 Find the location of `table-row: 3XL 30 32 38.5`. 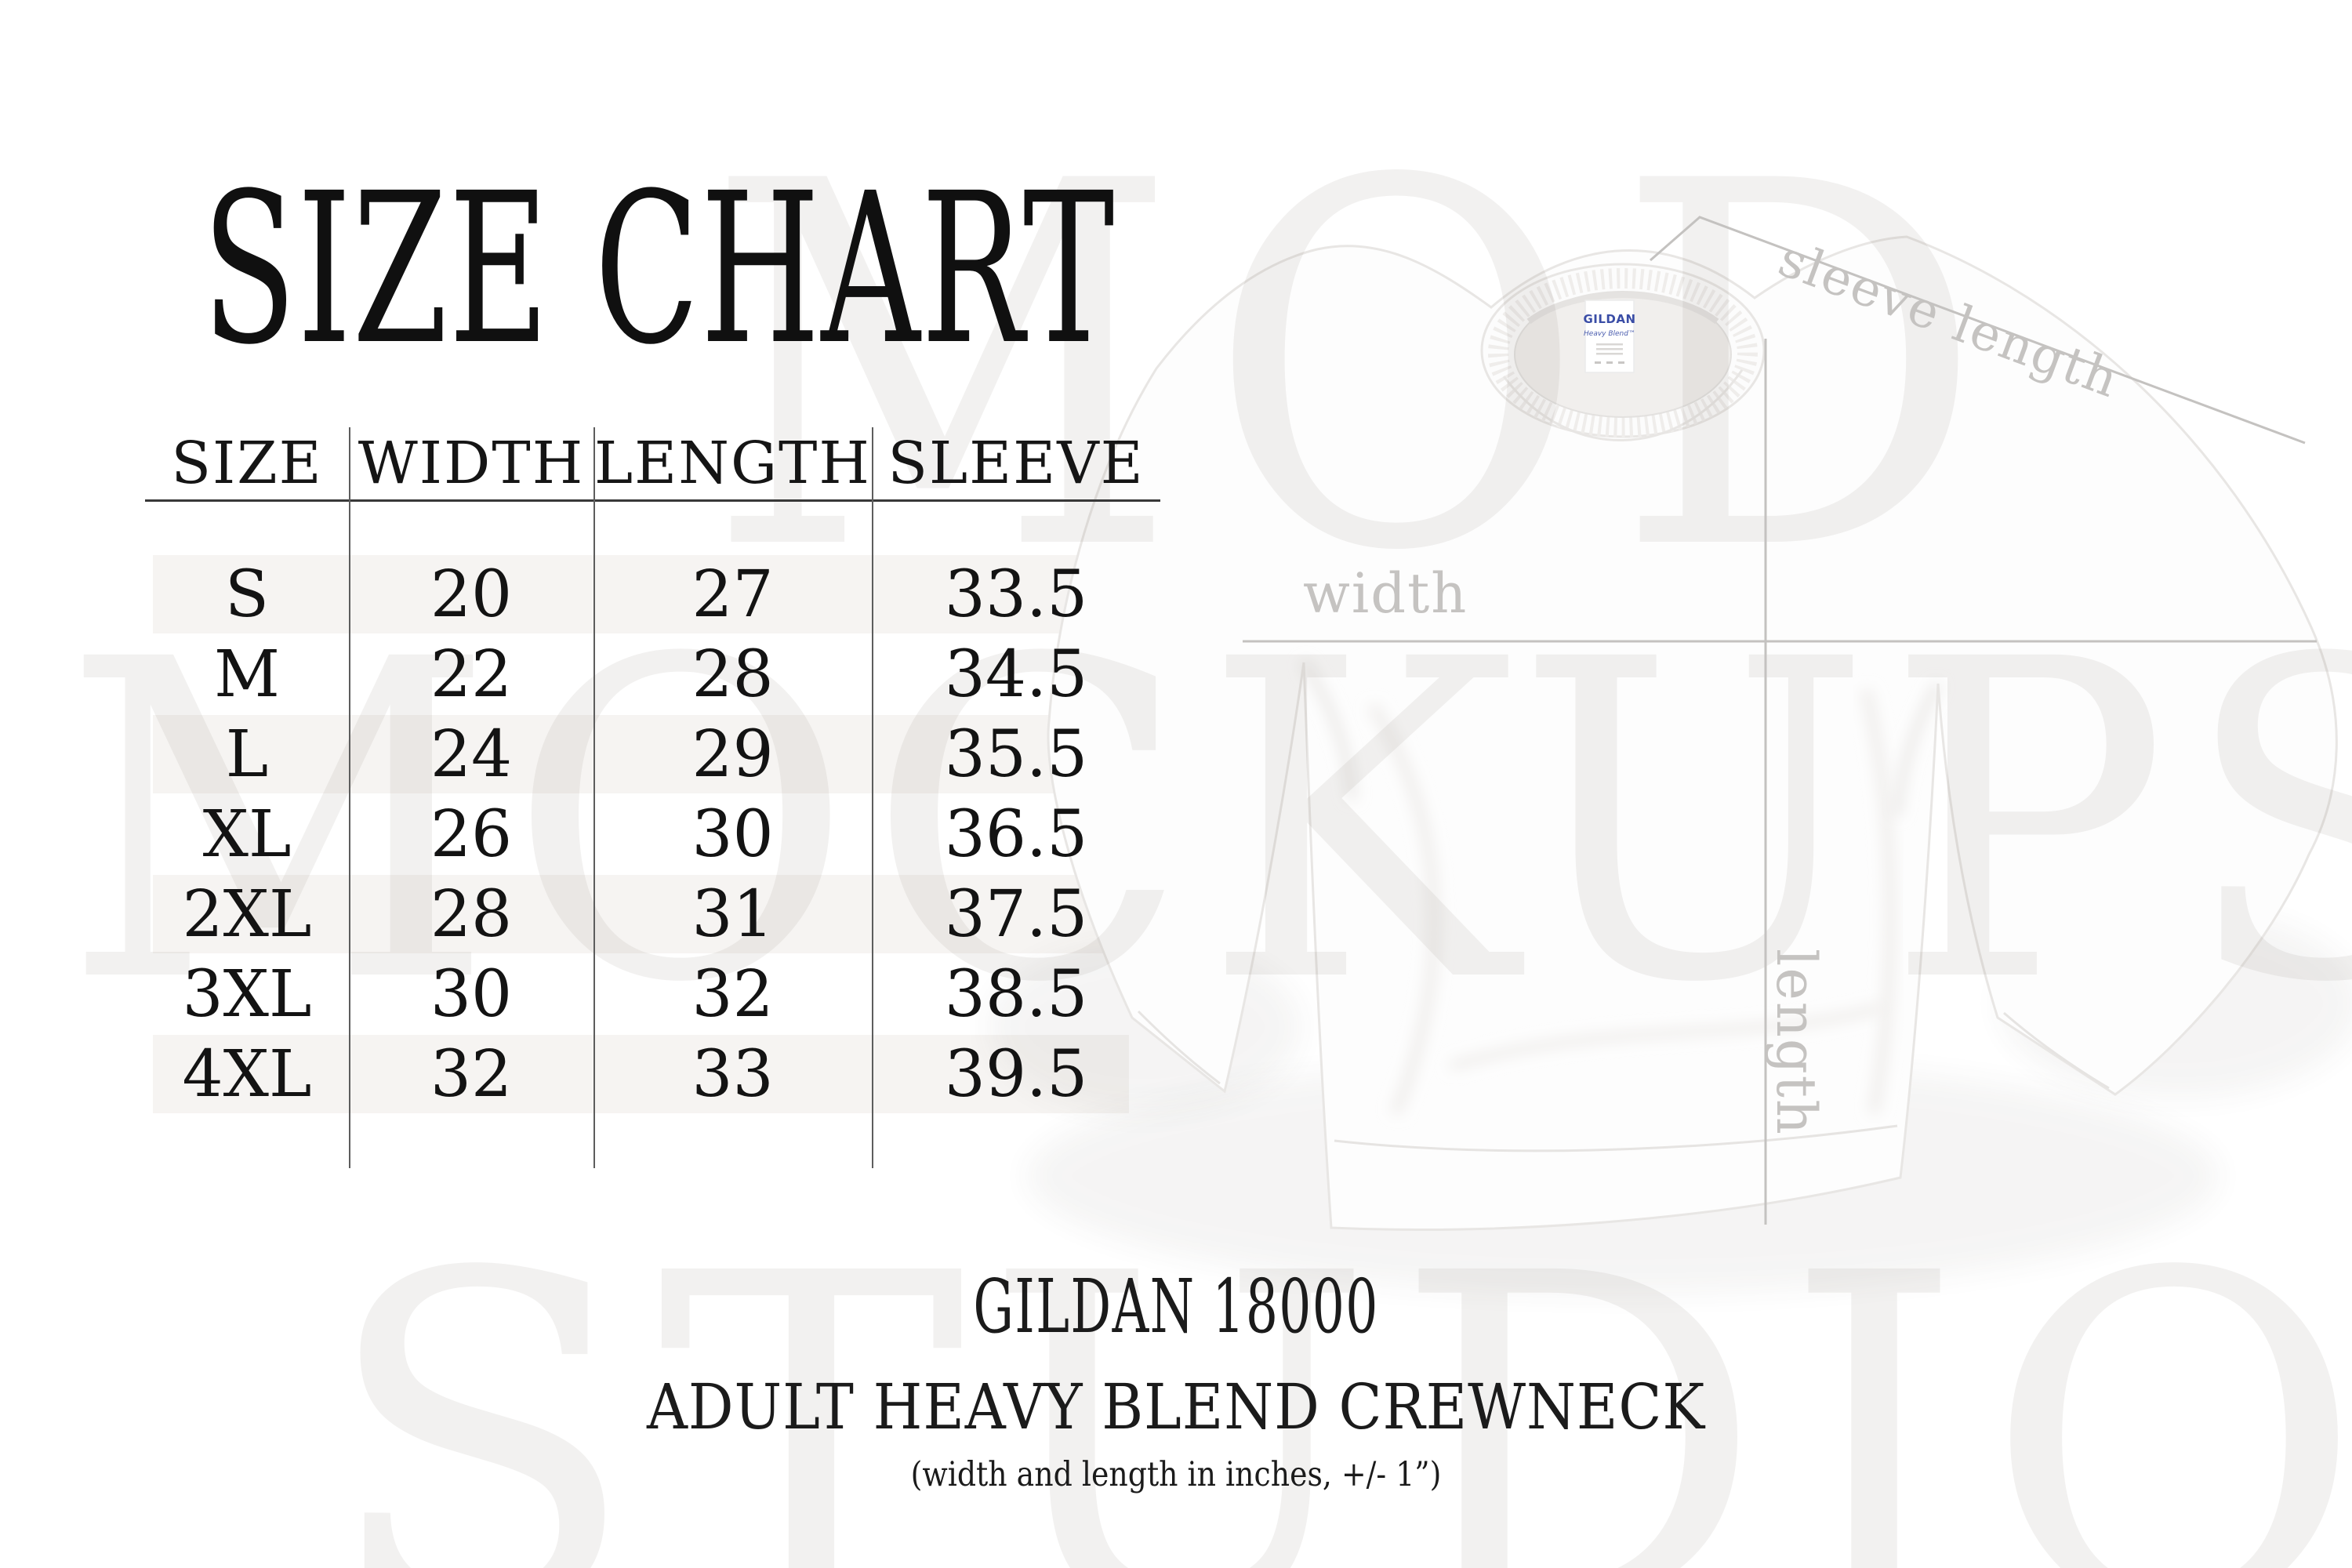

table-row: 3XL 30 32 38.5 is located at coordinates (652, 995).